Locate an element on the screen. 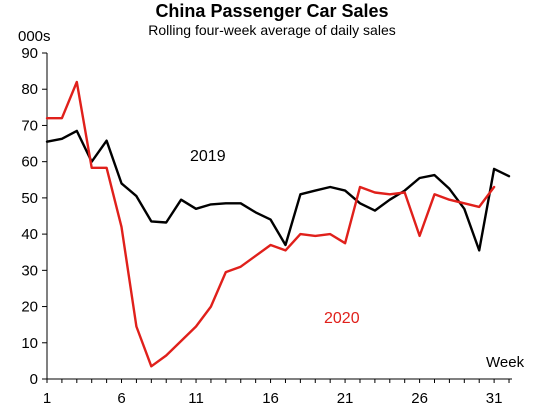  x-tick-label-6: 6 is located at coordinates (121, 398).